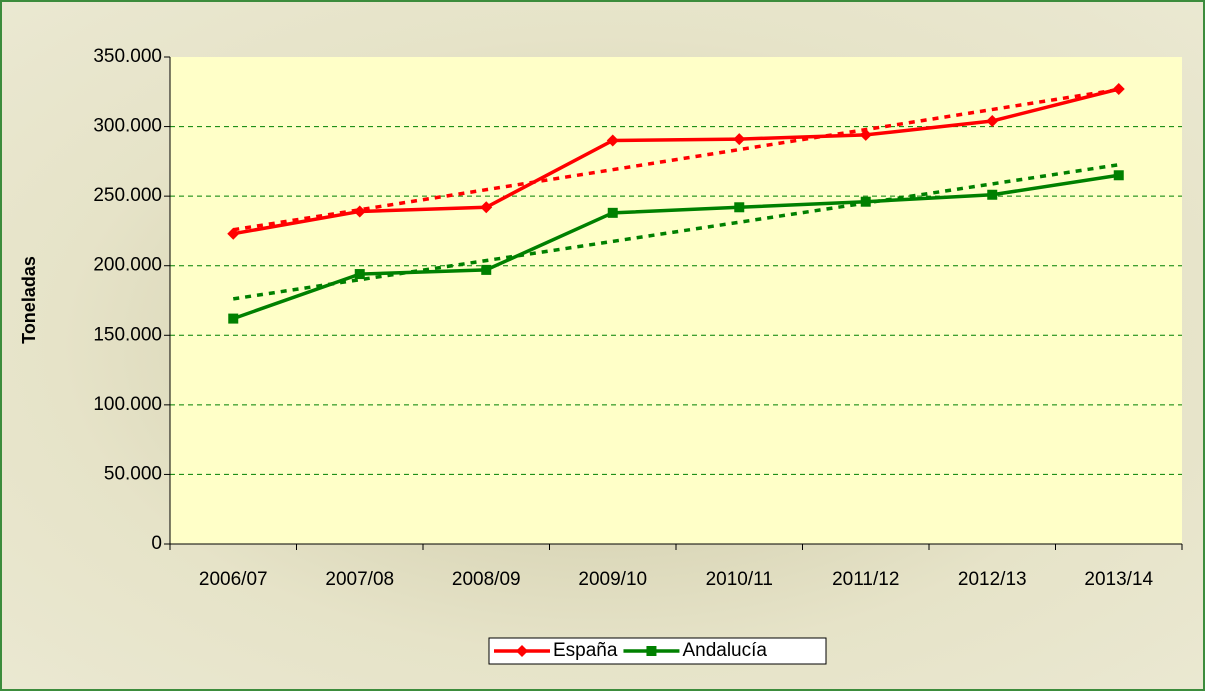 This screenshot has height=696, width=1205. Describe the element at coordinates (724, 650) in the screenshot. I see `legend-label: Andalucía` at that location.